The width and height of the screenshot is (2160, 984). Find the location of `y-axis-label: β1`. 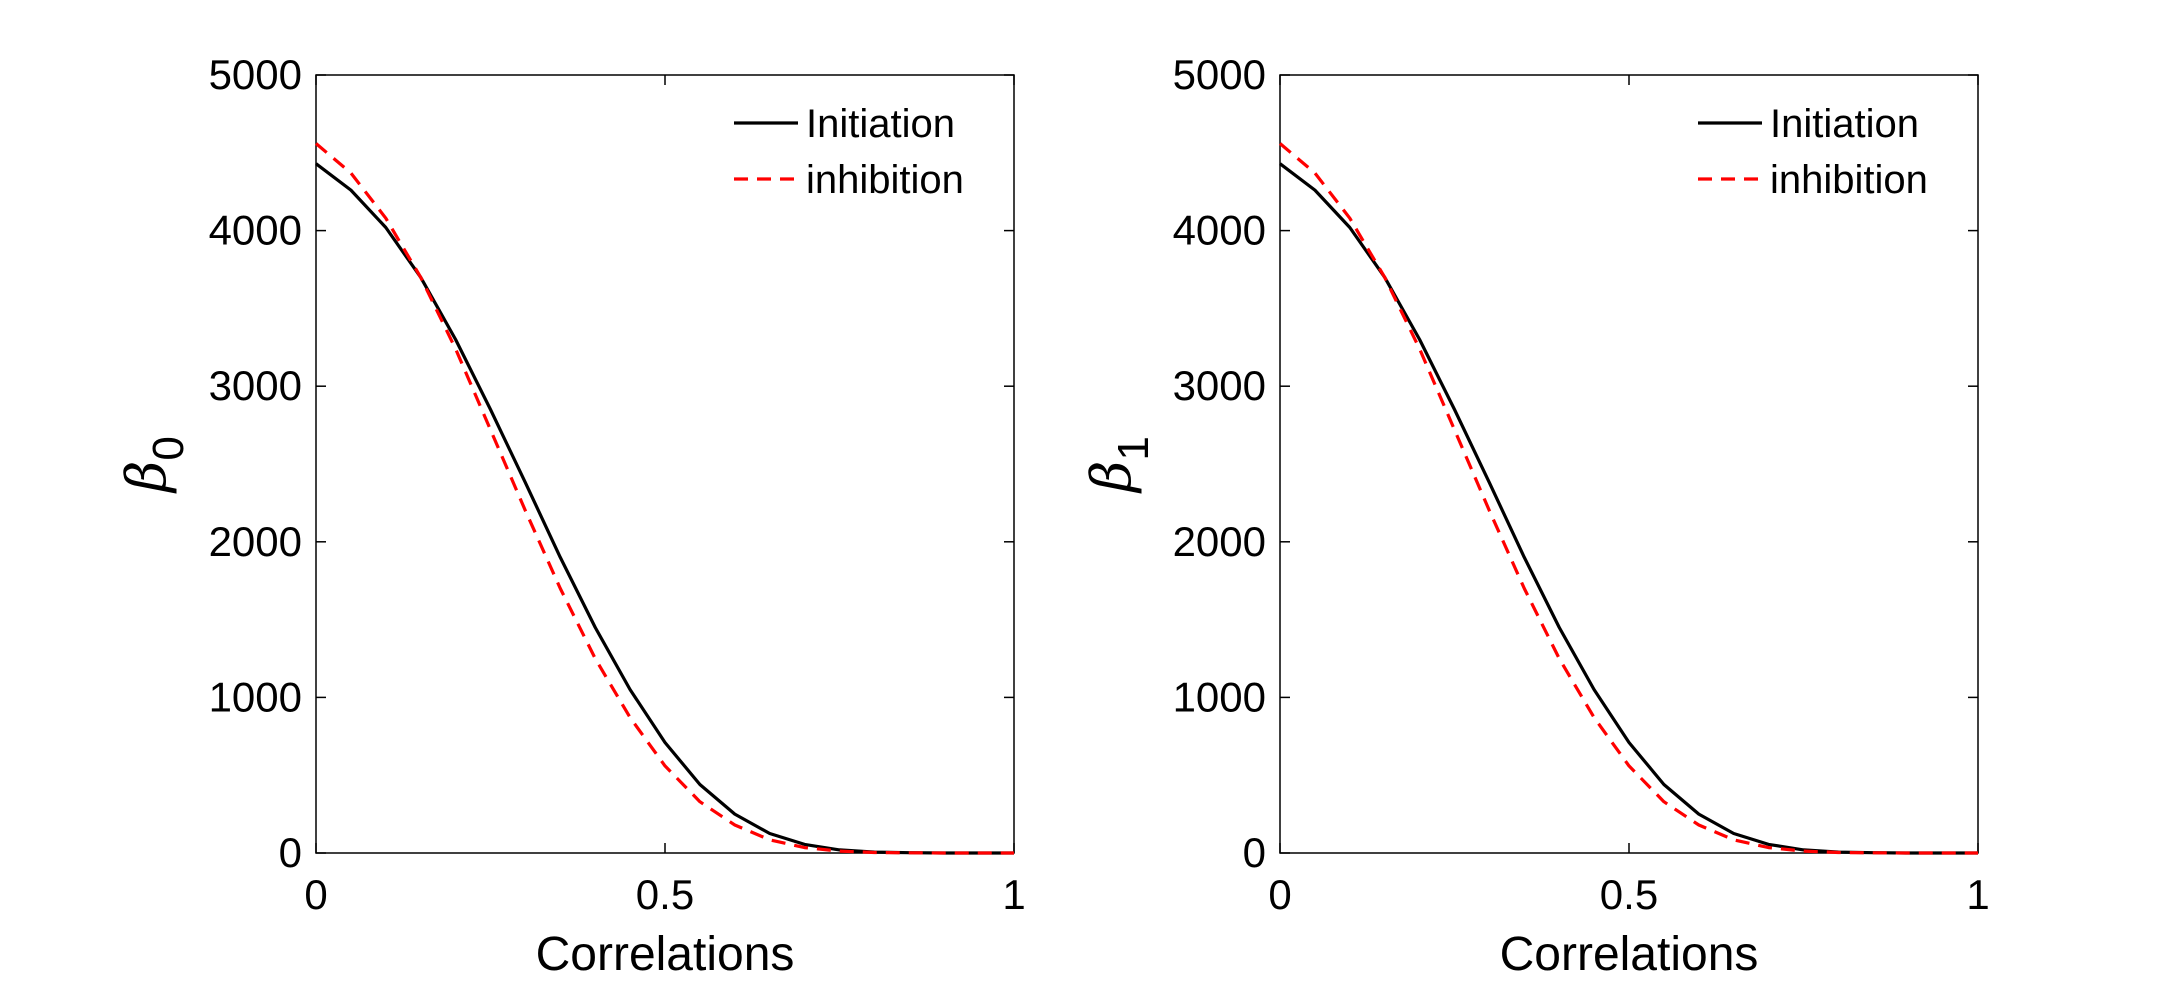

y-axis-label: β1 is located at coordinates (1119, 465).